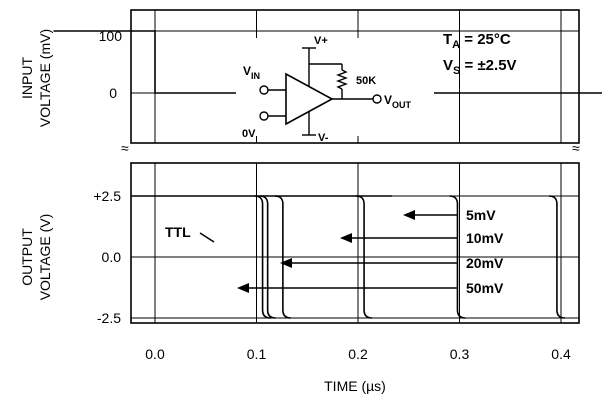 This screenshot has height=407, width=602. Describe the element at coordinates (264, 90) in the screenshot. I see `vin-terminal` at that location.